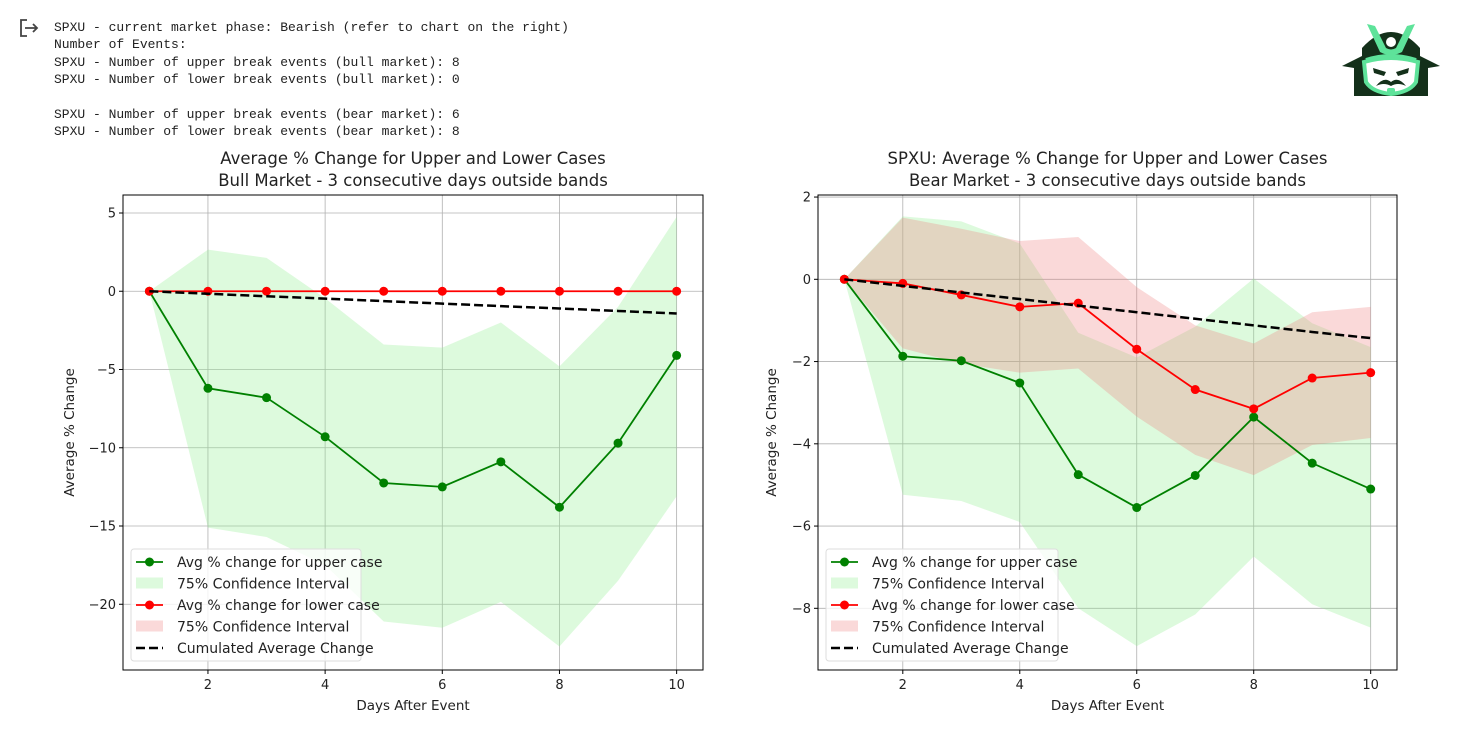 This screenshot has width=1468, height=736. What do you see at coordinates (807, 280) in the screenshot?
I see `y-tick-label: 0` at bounding box center [807, 280].